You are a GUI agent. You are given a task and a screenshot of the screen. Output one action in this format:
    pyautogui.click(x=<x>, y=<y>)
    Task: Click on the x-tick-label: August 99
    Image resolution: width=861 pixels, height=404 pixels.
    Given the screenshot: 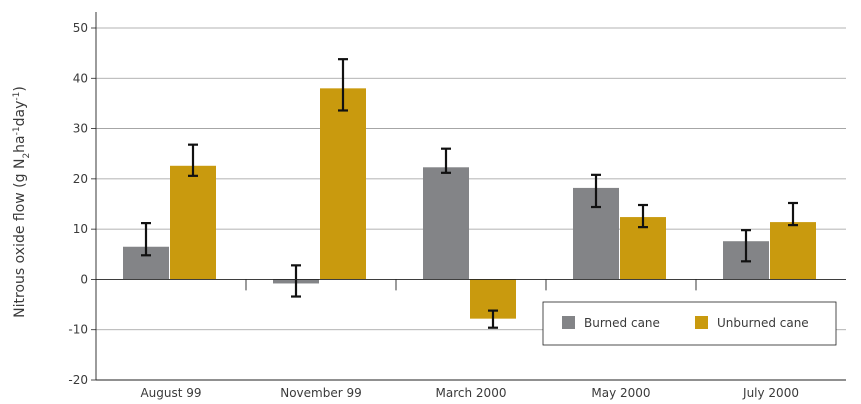 What is the action you would take?
    pyautogui.click(x=170, y=393)
    